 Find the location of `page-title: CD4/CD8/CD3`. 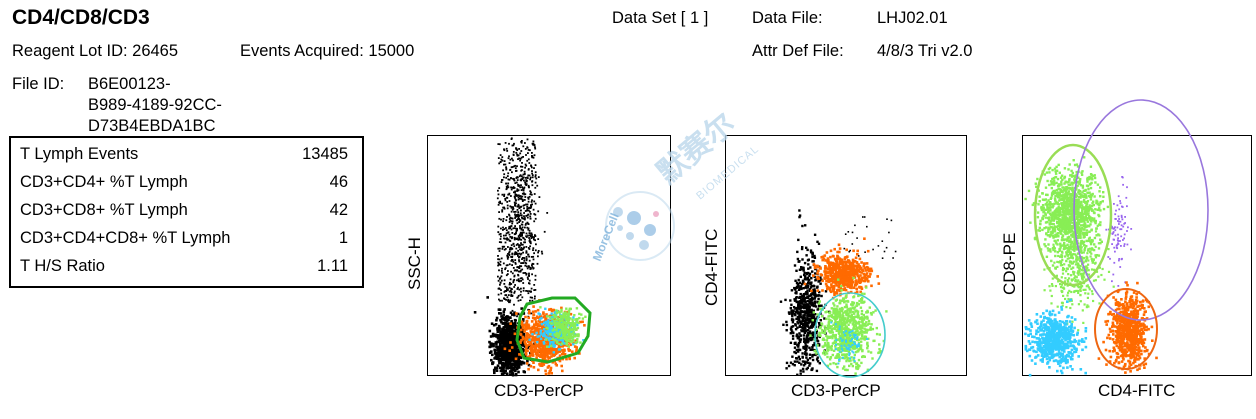

page-title: CD4/CD8/CD3 is located at coordinates (81, 17).